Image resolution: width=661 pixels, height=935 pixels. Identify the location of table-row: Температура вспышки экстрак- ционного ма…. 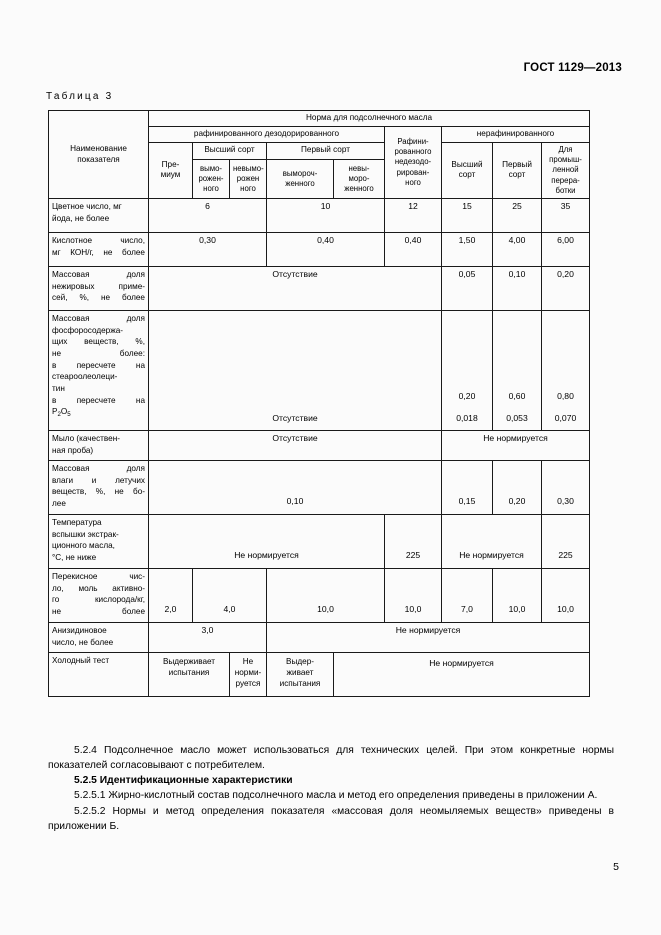
(319, 542).